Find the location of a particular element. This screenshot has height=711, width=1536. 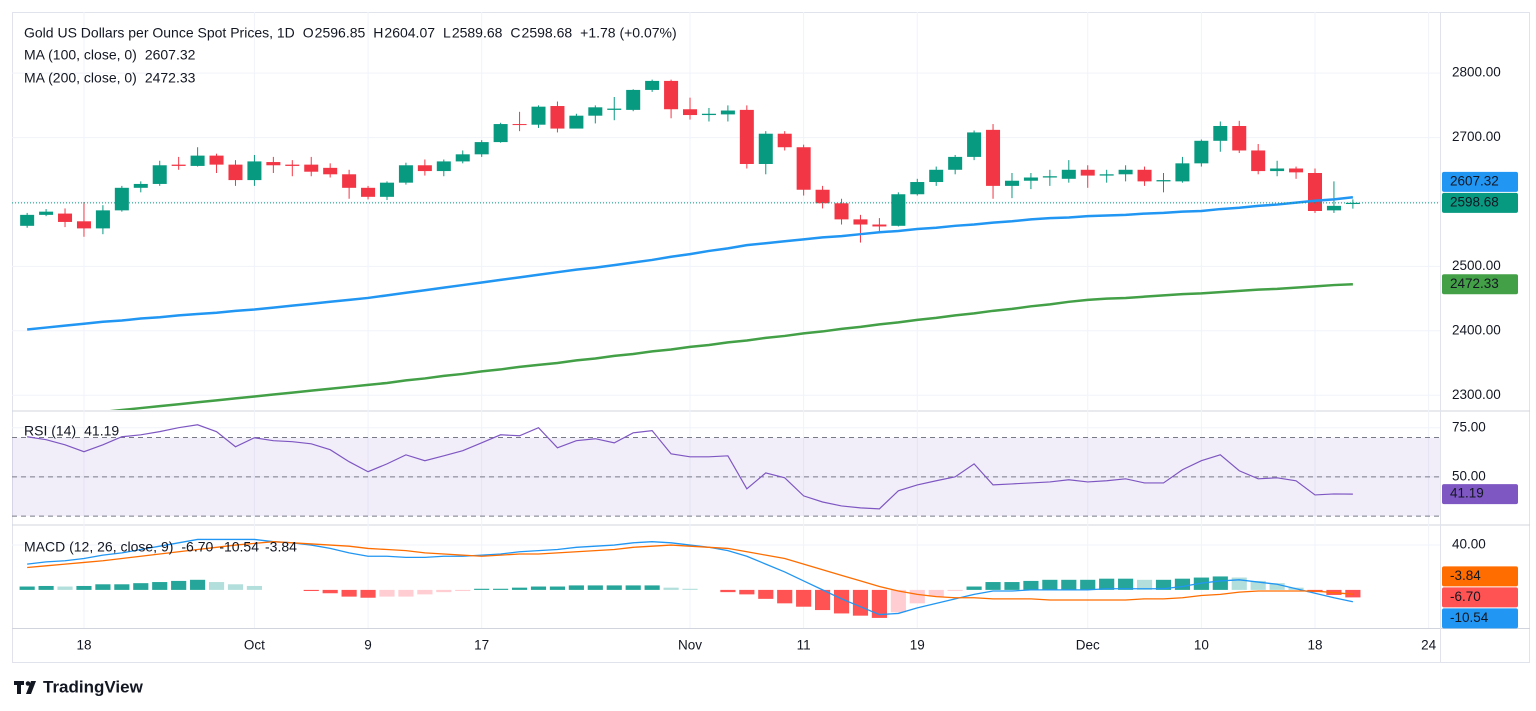

y-tick-label: 2400.00 is located at coordinates (1476, 329).